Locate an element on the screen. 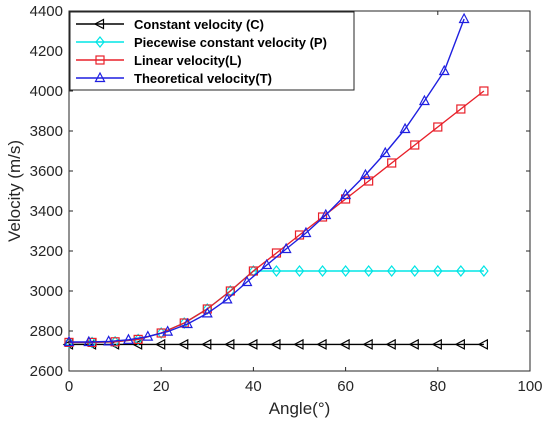  y-tick-label: 3000 is located at coordinates (46, 291).